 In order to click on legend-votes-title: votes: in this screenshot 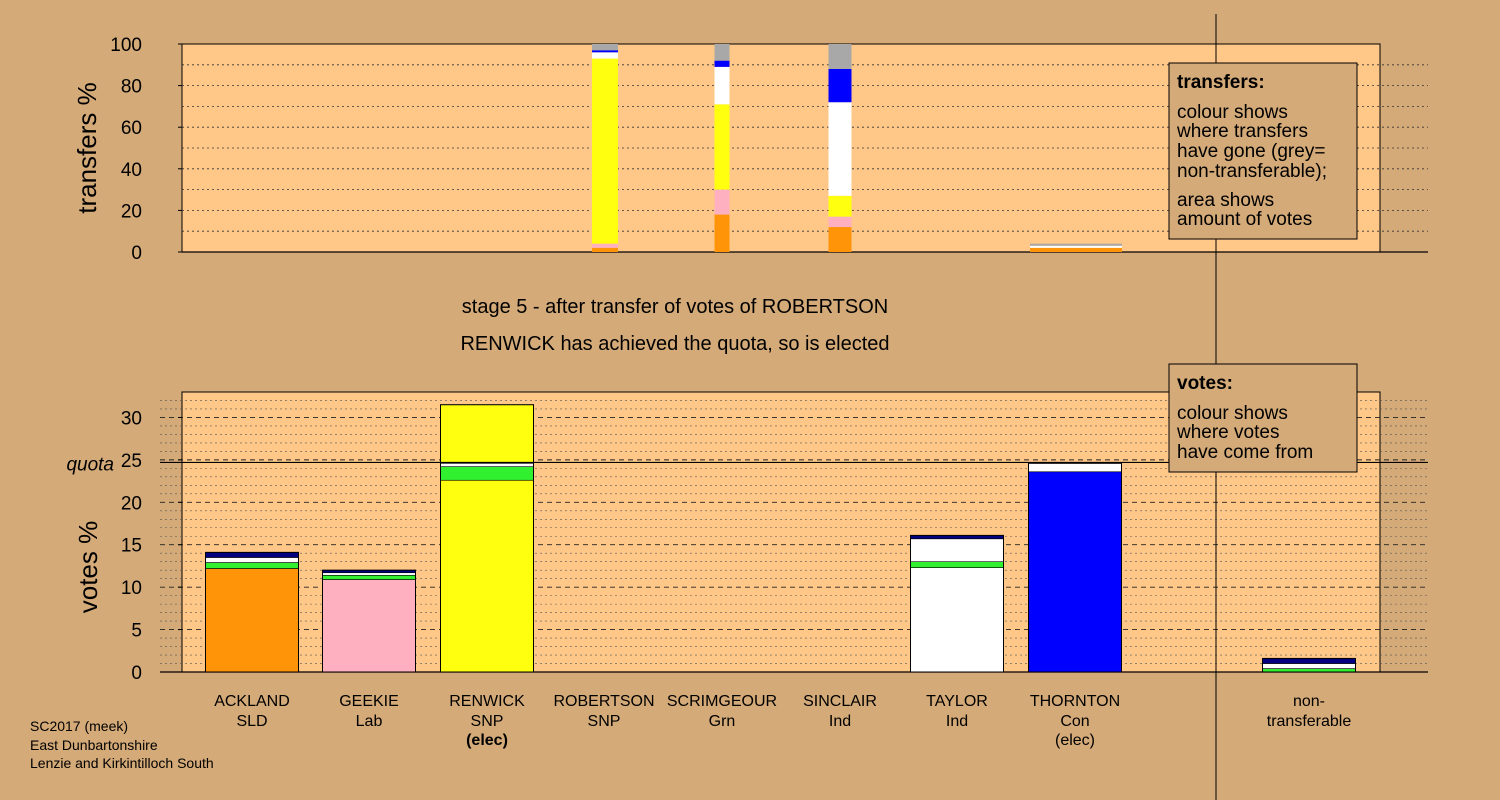, I will do `click(1205, 383)`.